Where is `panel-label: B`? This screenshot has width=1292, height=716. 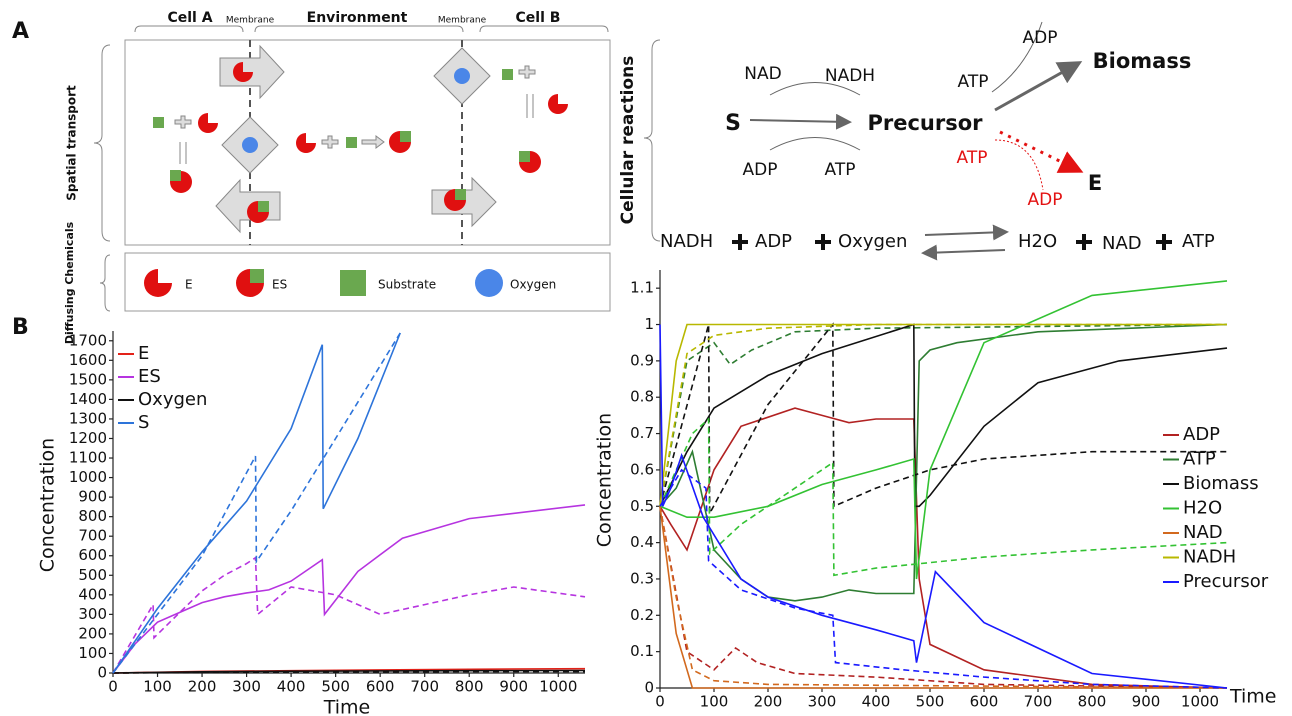 panel-label: B is located at coordinates (20, 327).